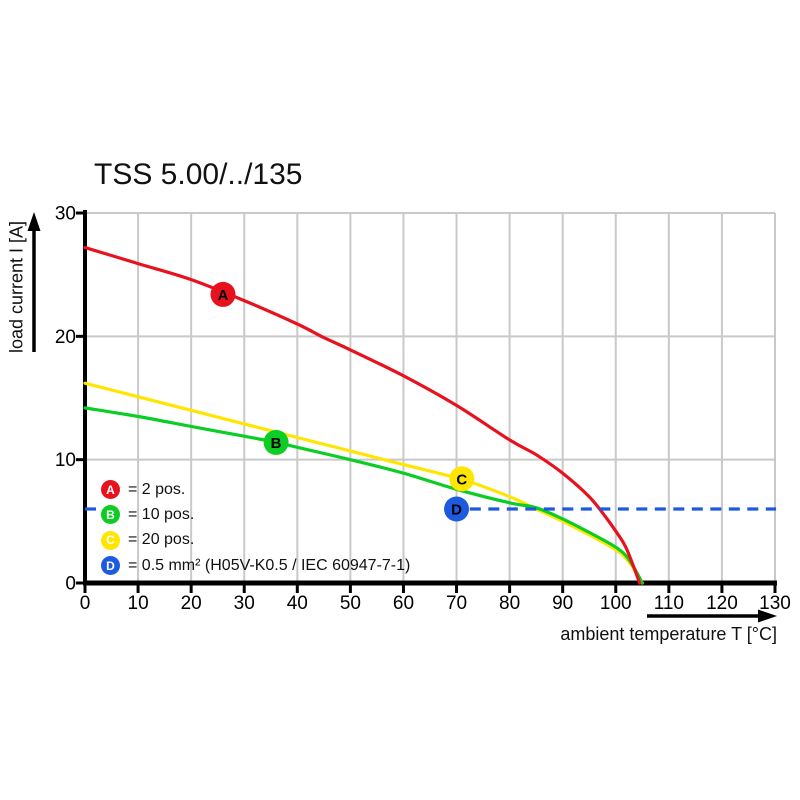 Image resolution: width=800 pixels, height=800 pixels. I want to click on curve-marker-c-icon, so click(462, 479).